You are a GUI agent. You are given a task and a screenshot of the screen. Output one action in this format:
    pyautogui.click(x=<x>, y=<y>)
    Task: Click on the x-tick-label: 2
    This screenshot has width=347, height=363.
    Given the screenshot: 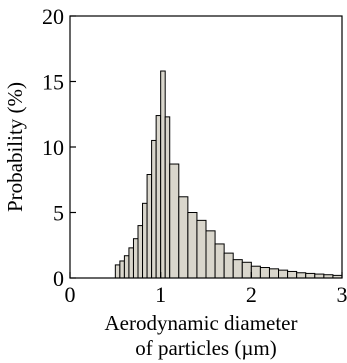 What is the action you would take?
    pyautogui.click(x=251, y=294)
    